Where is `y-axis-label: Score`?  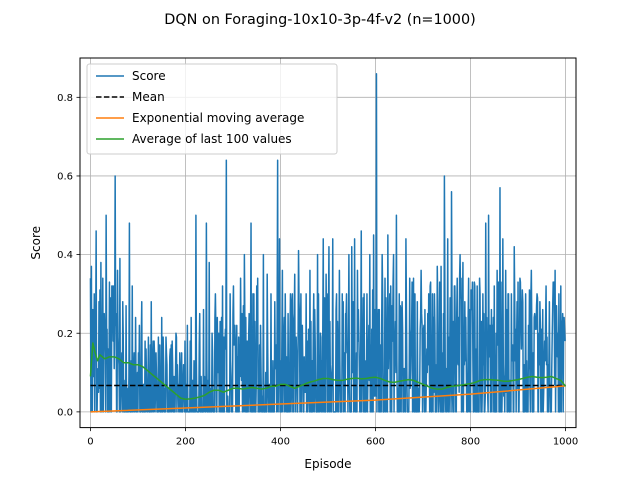
y-axis-label: Score is located at coordinates (36, 243).